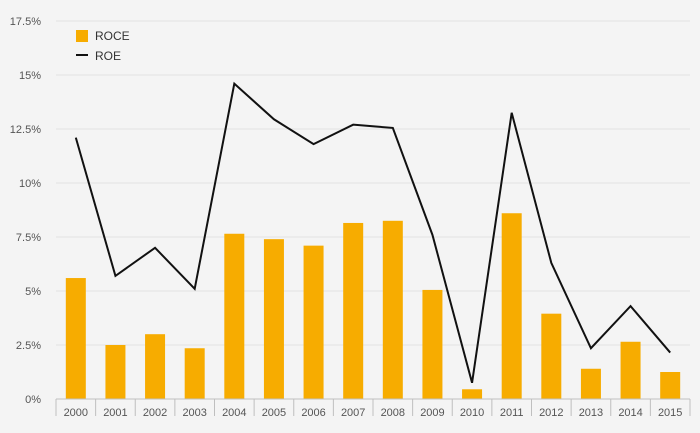 The height and width of the screenshot is (433, 700). Describe the element at coordinates (76, 413) in the screenshot. I see `x-tick-label: 2000` at that location.